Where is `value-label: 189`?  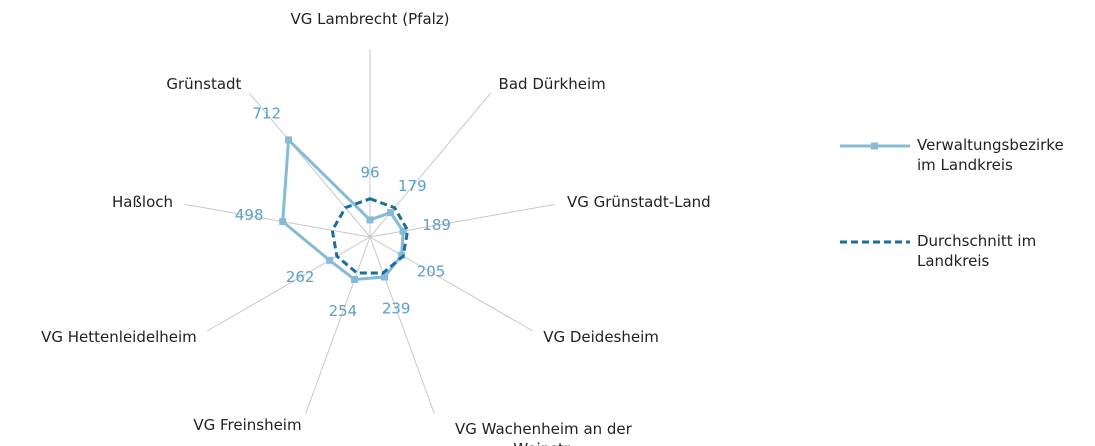 value-label: 189 is located at coordinates (436, 225).